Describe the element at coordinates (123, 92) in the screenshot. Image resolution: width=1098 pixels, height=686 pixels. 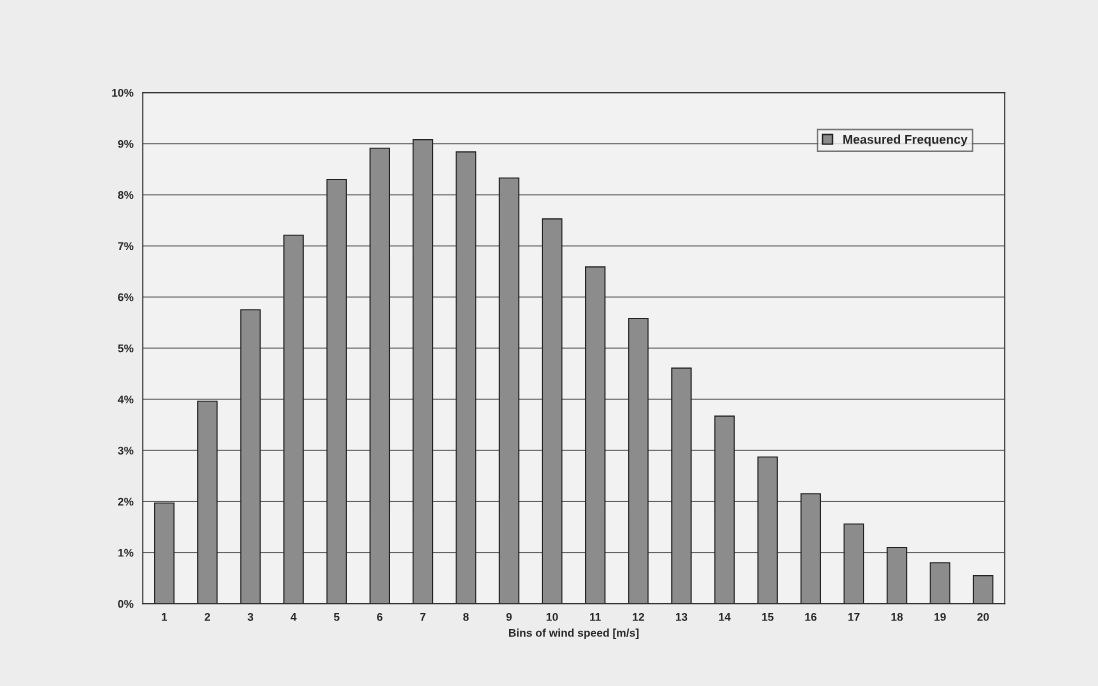
I see `y-tick-label: 10%` at that location.